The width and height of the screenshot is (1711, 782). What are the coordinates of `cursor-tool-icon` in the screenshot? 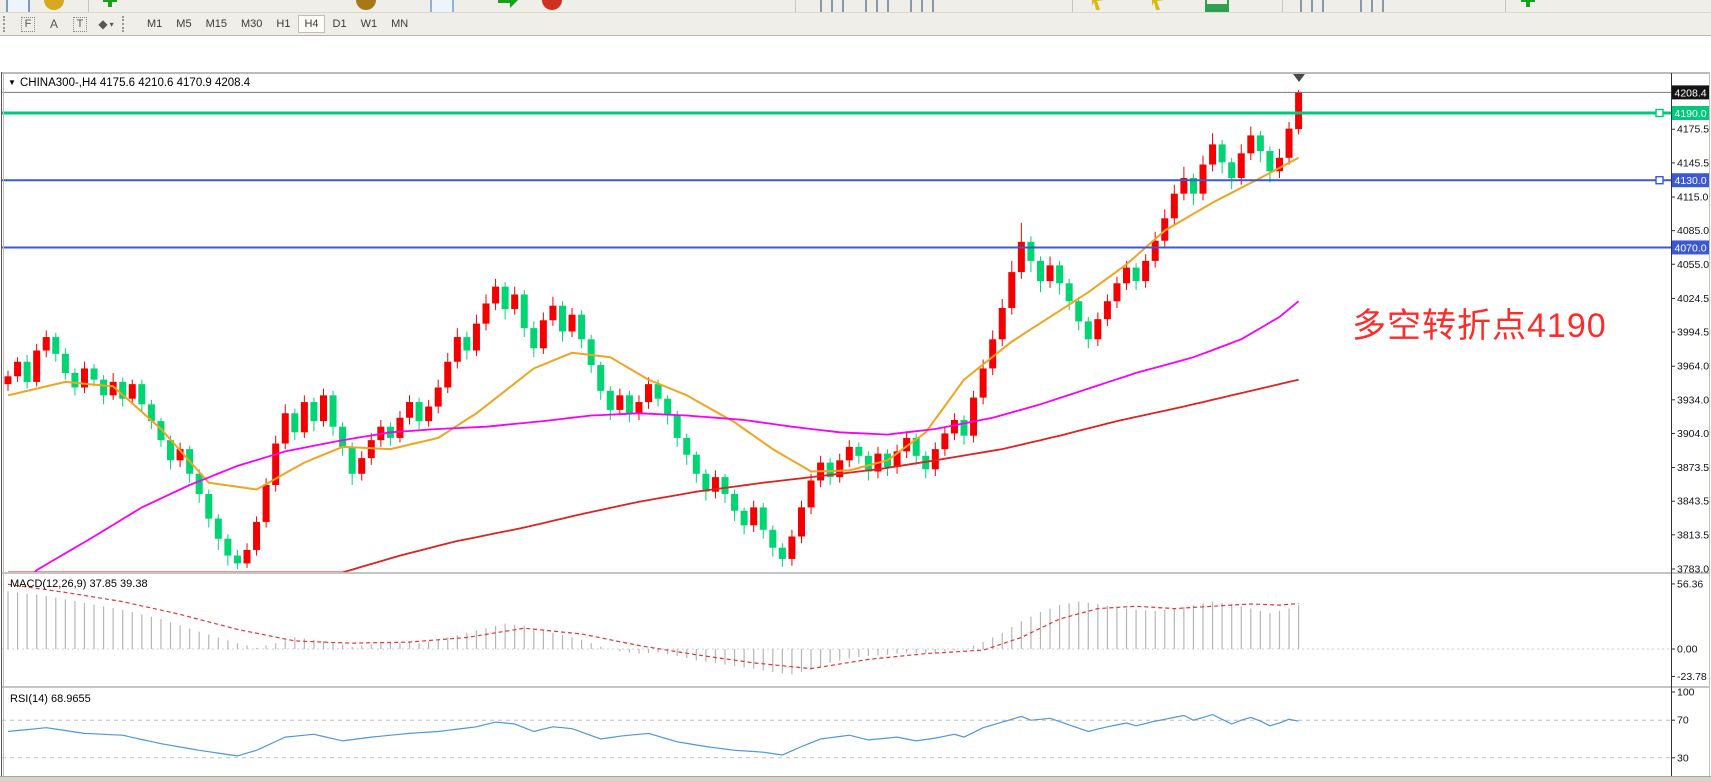 It's located at (1098, 5).